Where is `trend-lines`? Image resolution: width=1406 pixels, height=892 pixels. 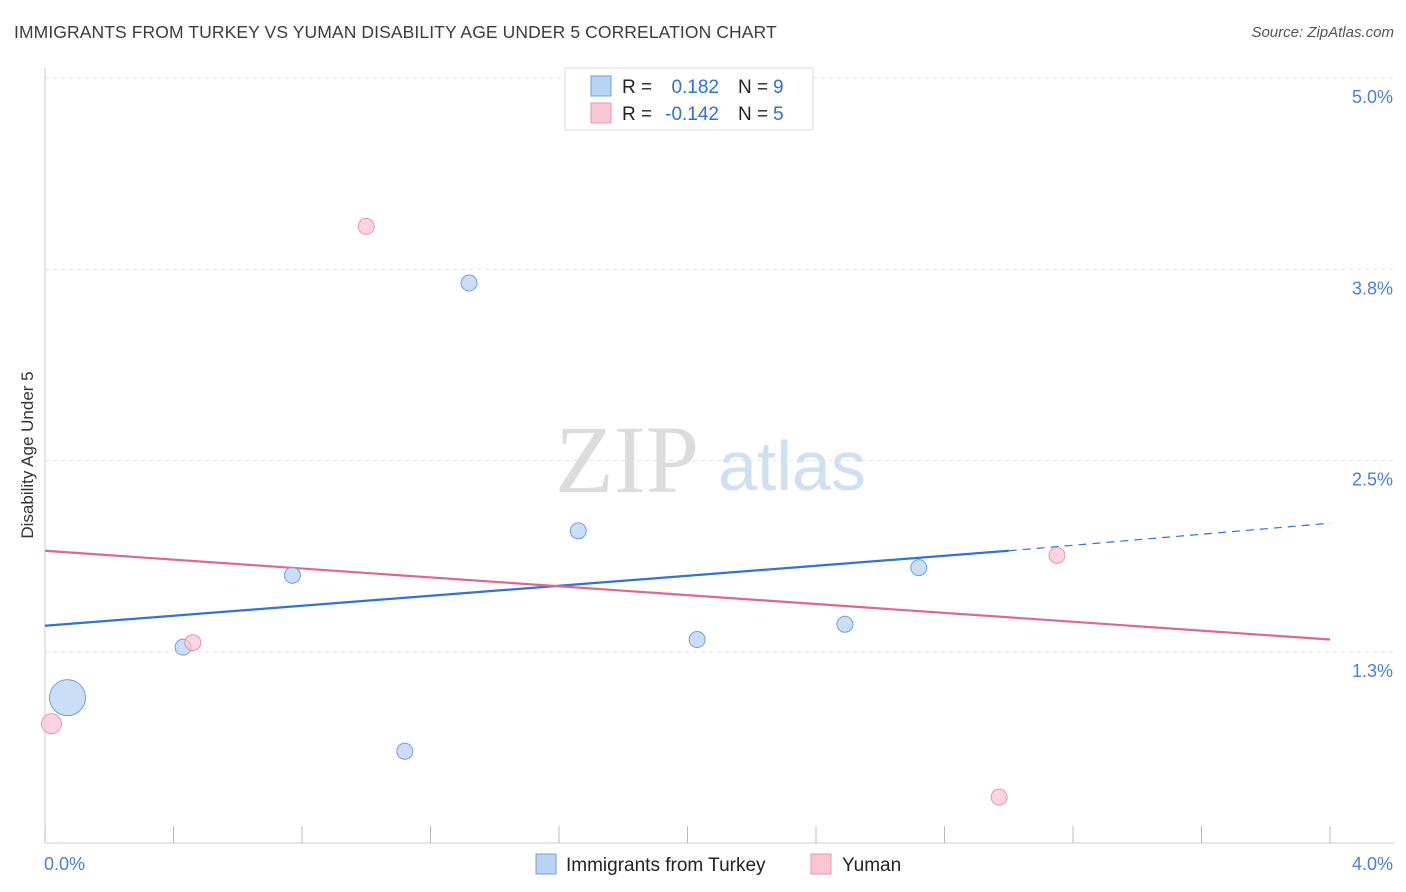
trend-lines is located at coordinates (687, 581).